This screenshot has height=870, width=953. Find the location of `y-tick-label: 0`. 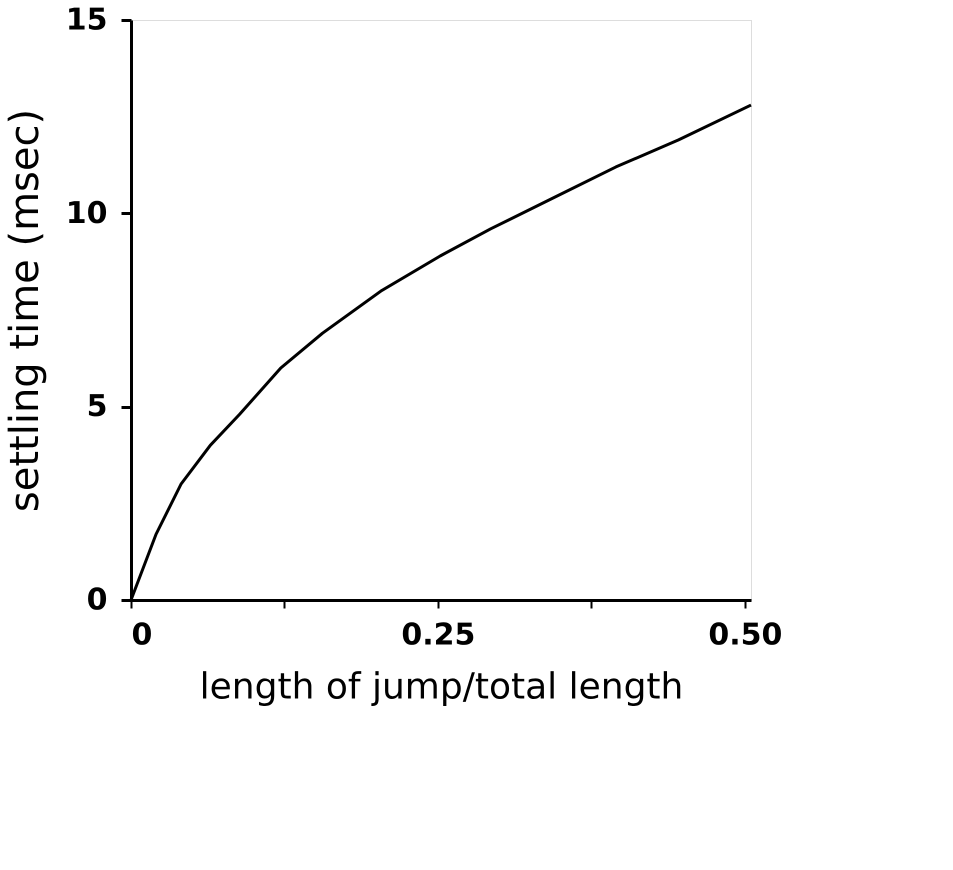

y-tick-label: 0 is located at coordinates (97, 600).